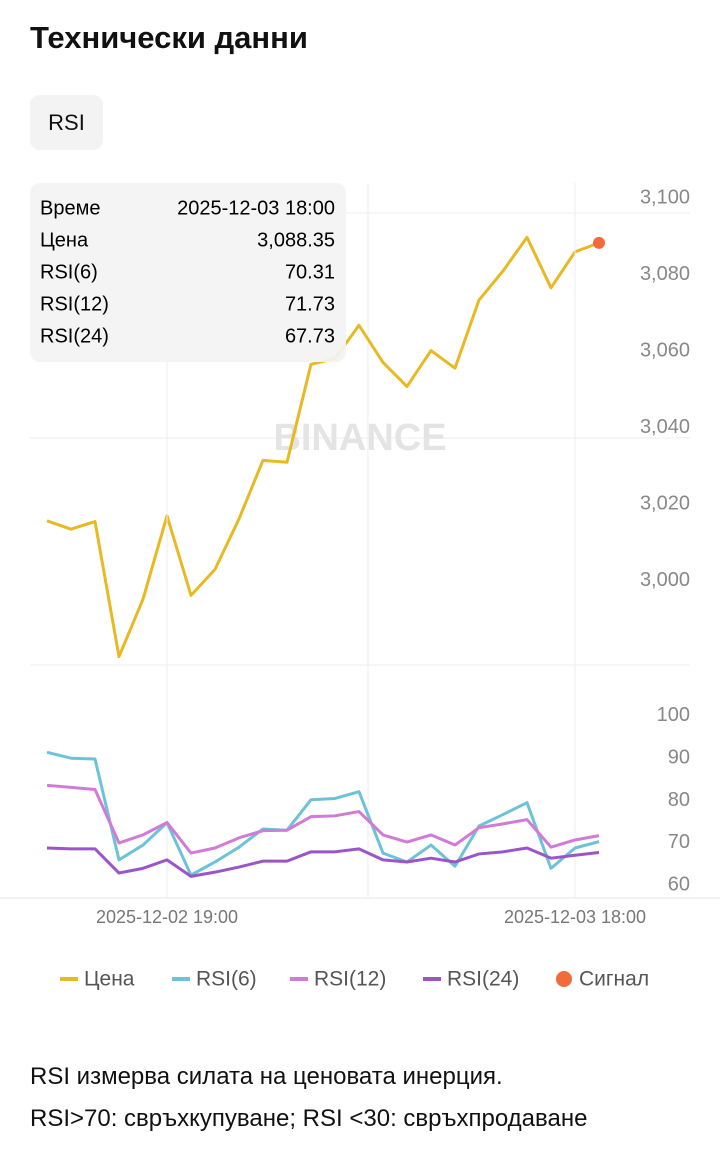 The height and width of the screenshot is (1151, 720). What do you see at coordinates (70, 208) in the screenshot?
I see `tooltip-key: Време` at bounding box center [70, 208].